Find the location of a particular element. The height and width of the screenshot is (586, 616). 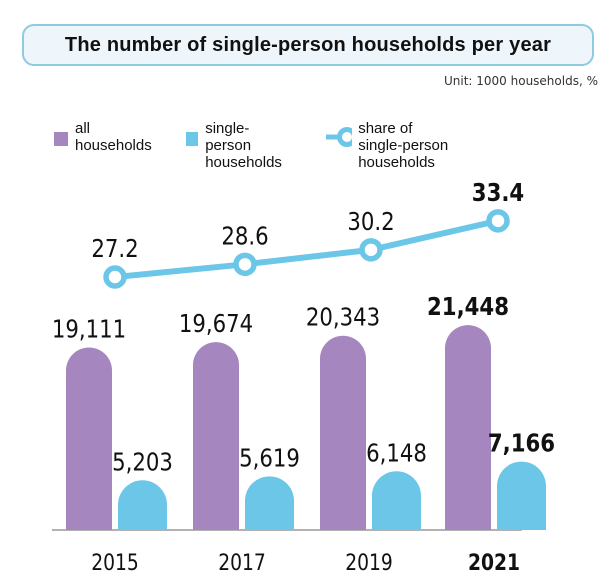

legend-item-all-households: all households is located at coordinates (103, 137).